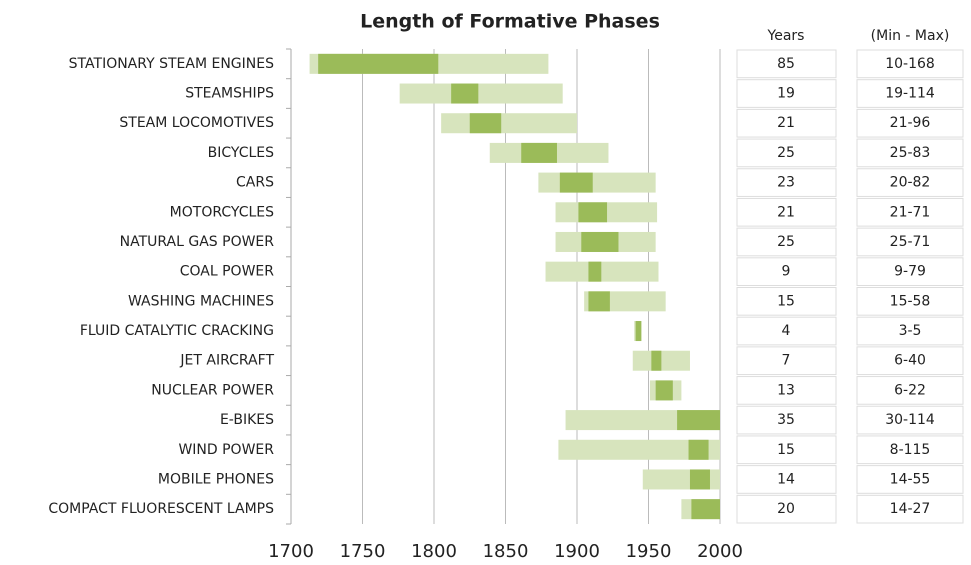 This screenshot has height=565, width=971. What do you see at coordinates (649, 551) in the screenshot?
I see `x-tick-label: 1950` at bounding box center [649, 551].